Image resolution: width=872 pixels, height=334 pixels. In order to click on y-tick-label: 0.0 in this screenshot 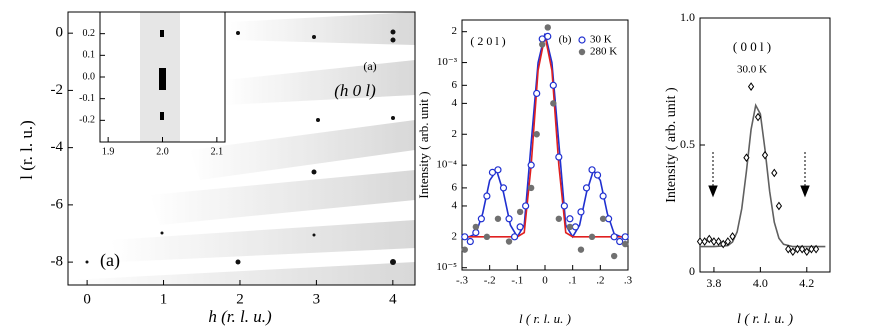, I will do `click(89, 76)`.